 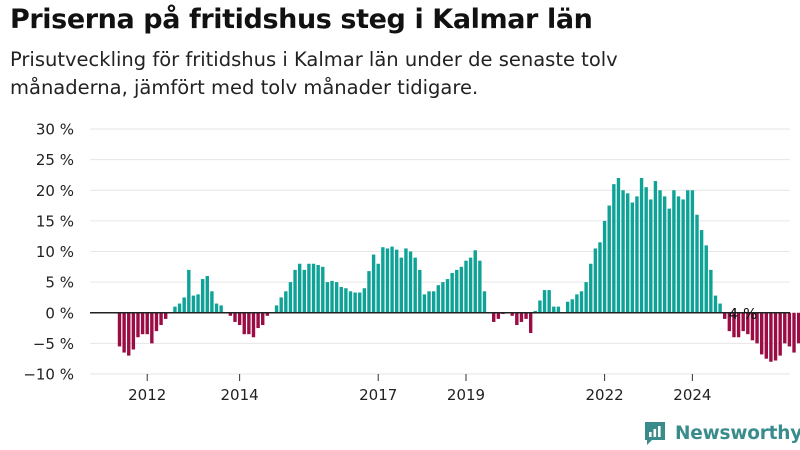 What do you see at coordinates (59, 283) in the screenshot?
I see `y-tick-label: 5 %` at bounding box center [59, 283].